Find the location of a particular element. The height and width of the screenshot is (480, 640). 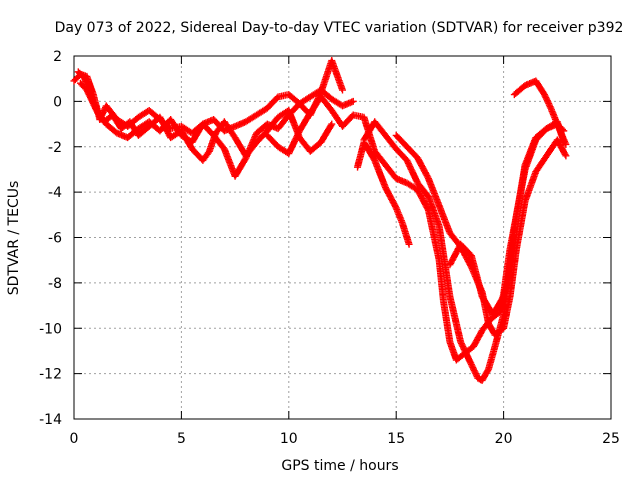

y-tick-label: -4 is located at coordinates (55, 193).